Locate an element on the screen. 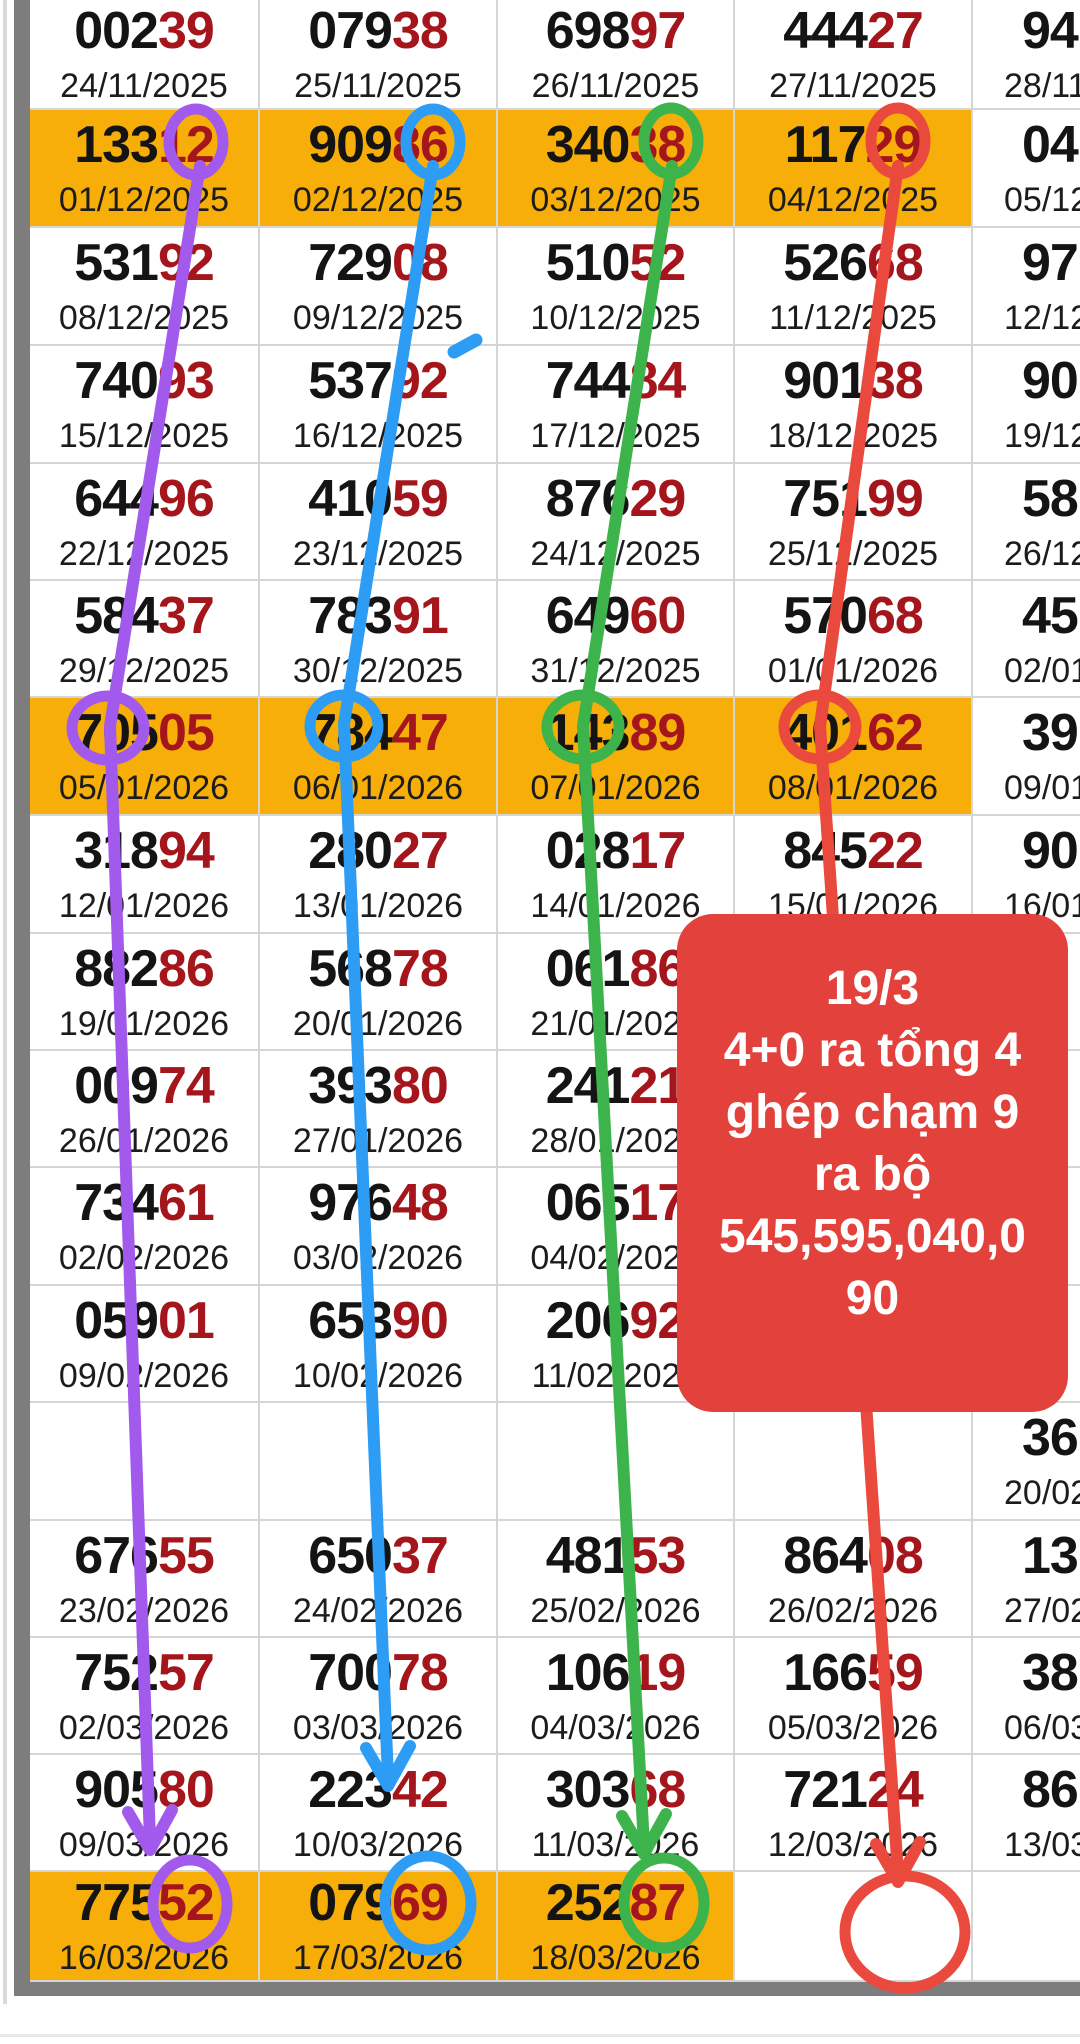 The height and width of the screenshot is (2044, 1080). result-number: 16659 is located at coordinates (853, 1672).